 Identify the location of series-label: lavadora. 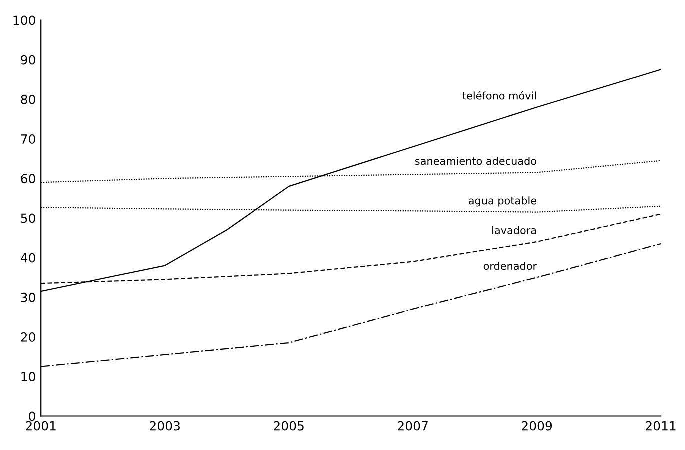
(514, 230).